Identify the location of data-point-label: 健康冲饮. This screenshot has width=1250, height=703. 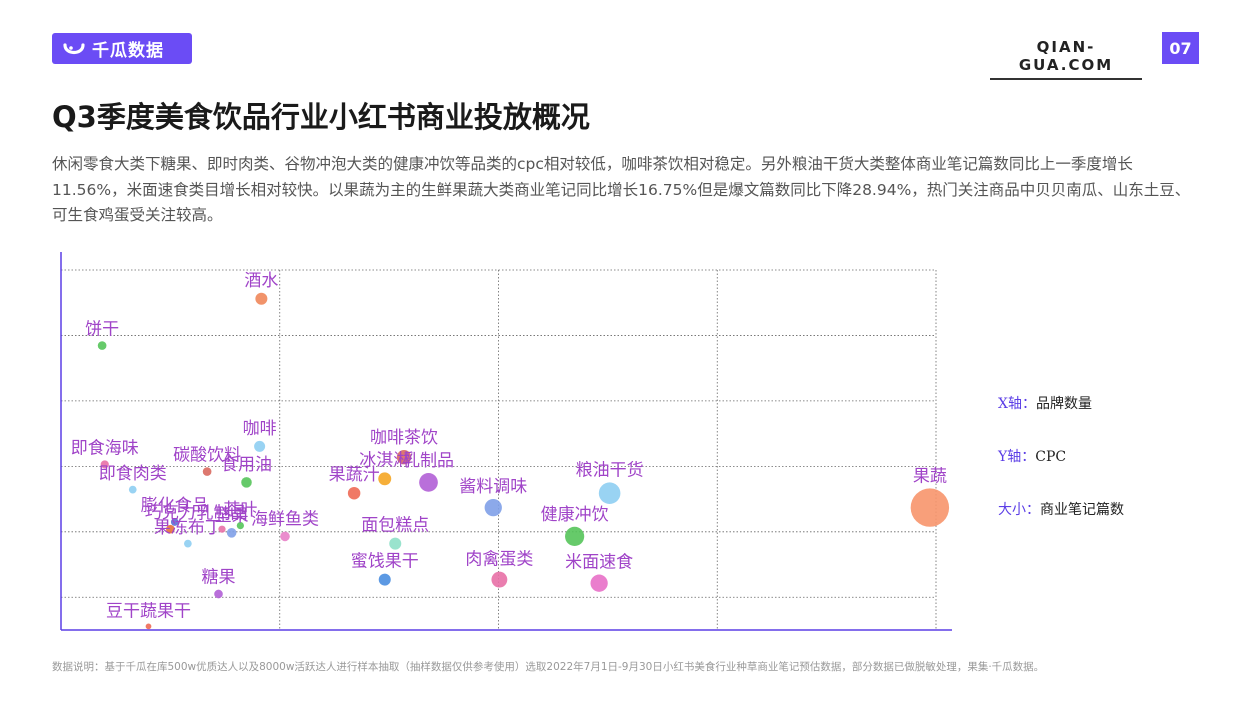
(575, 515).